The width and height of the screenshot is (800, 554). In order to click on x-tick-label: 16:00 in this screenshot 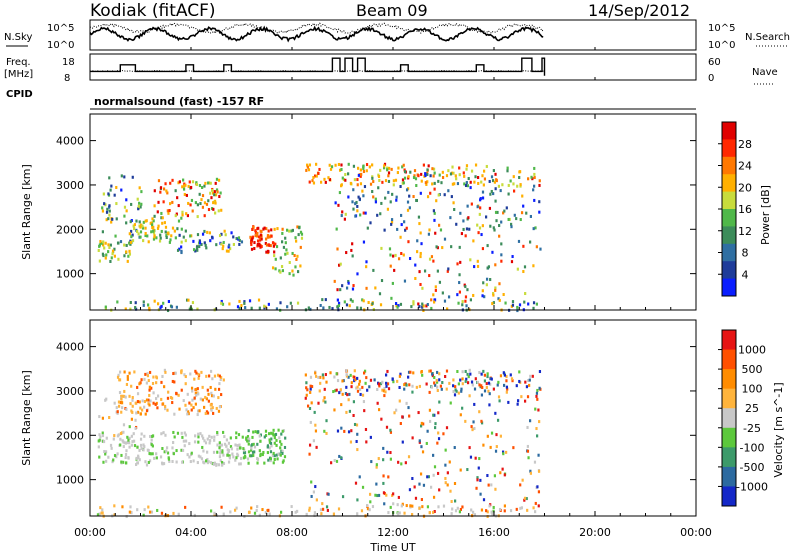, I will do `click(494, 532)`.